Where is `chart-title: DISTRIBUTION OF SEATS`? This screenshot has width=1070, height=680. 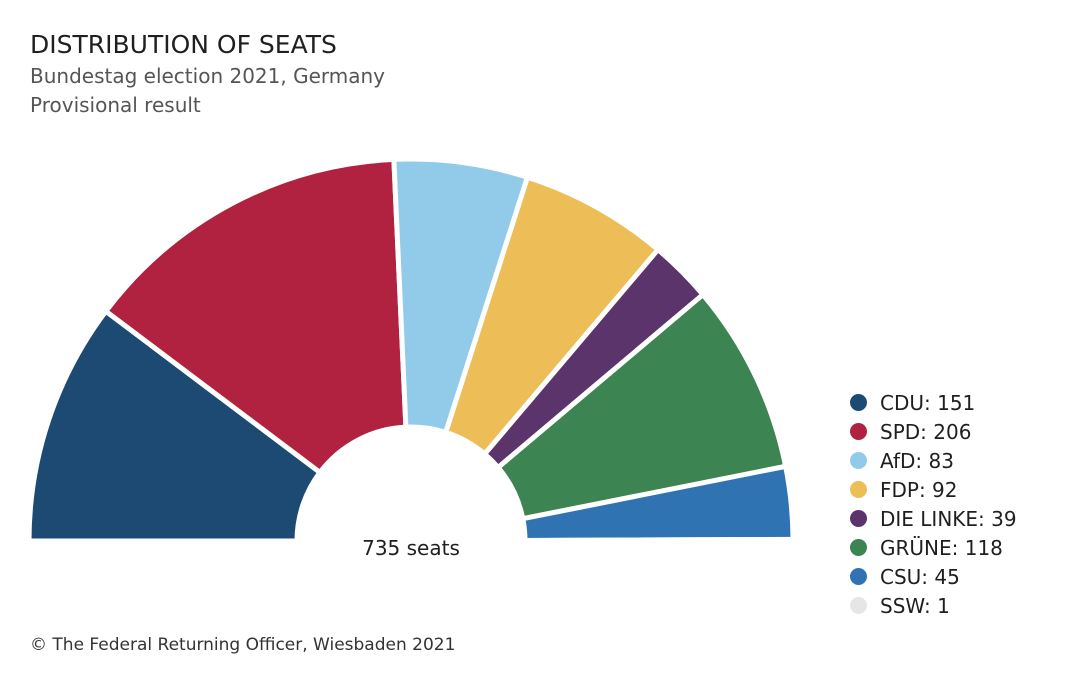
chart-title: DISTRIBUTION OF SEATS is located at coordinates (183, 44).